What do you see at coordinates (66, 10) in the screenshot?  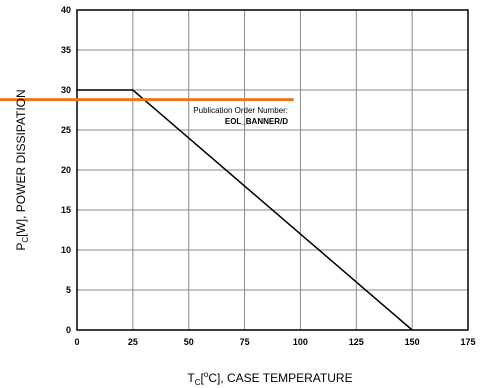 I see `y-tick-label: 40` at bounding box center [66, 10].